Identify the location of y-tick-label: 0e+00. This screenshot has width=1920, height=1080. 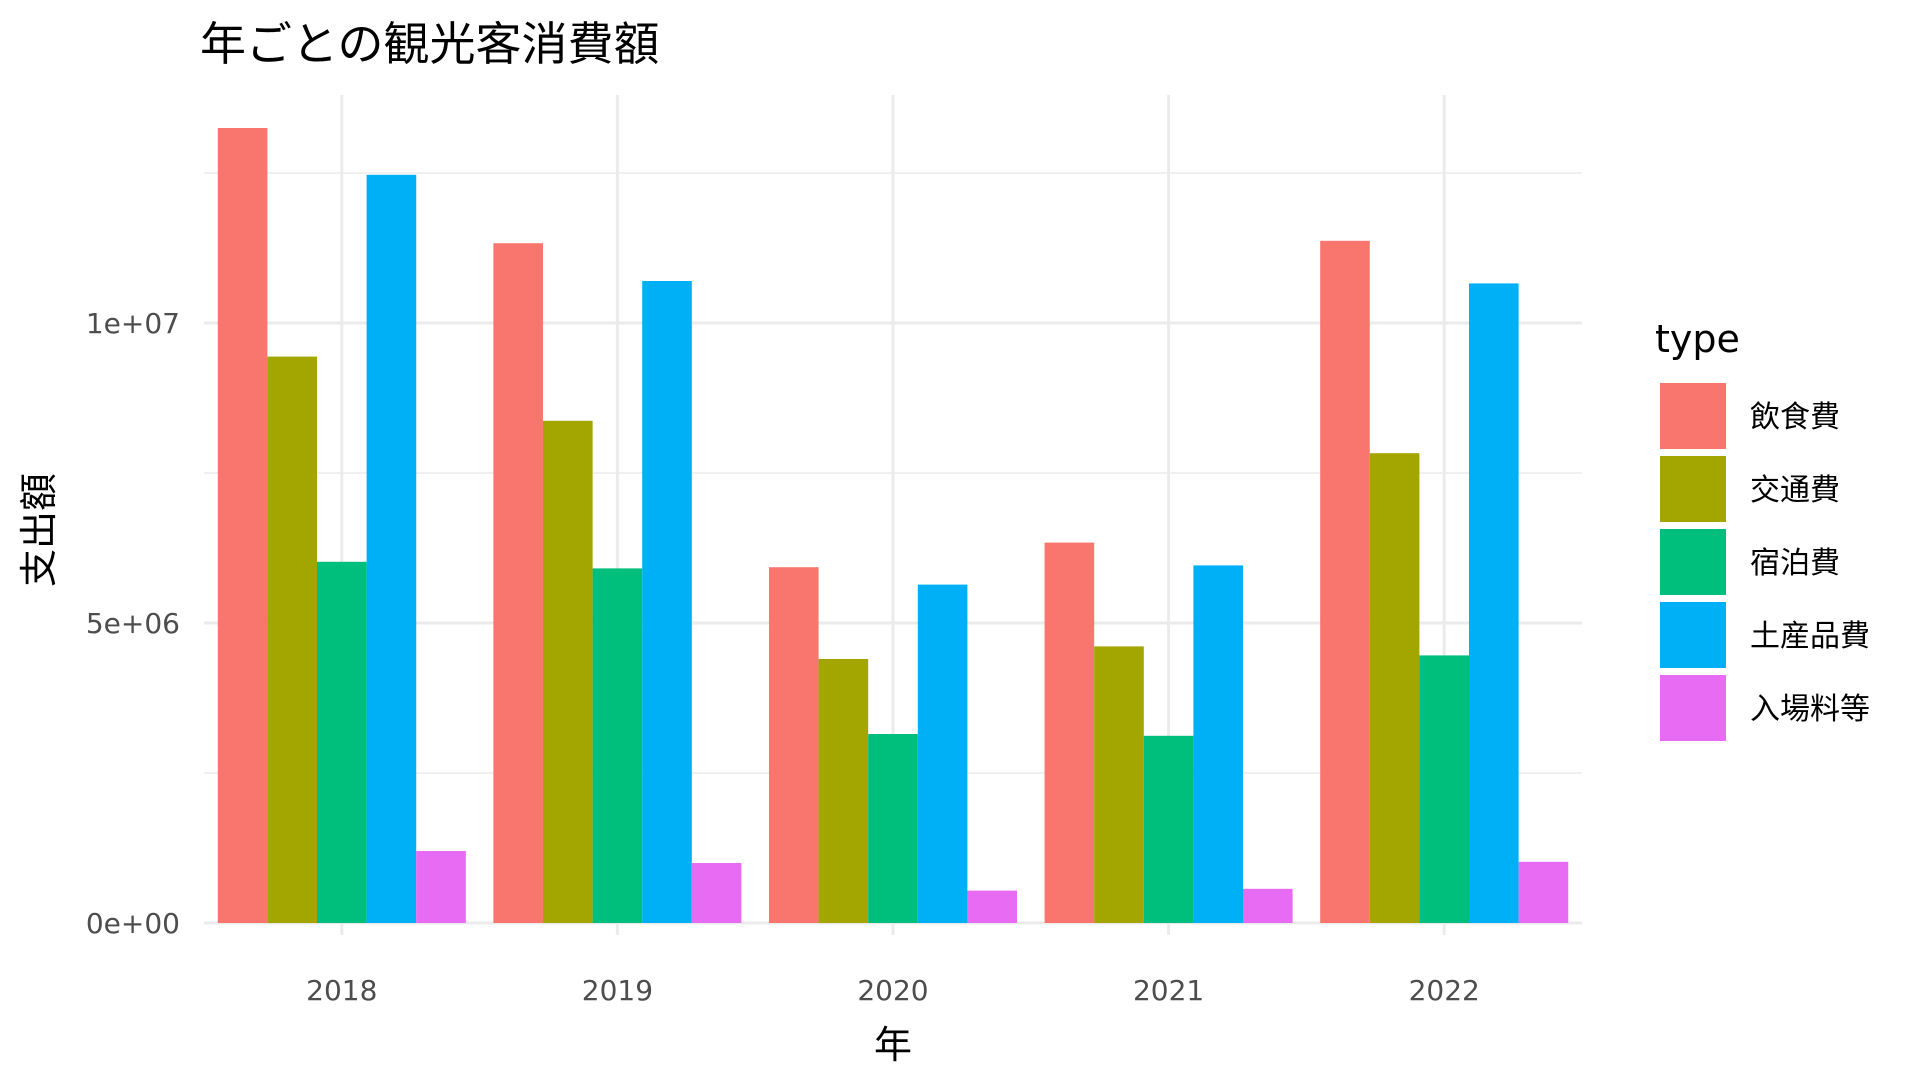
(133, 923).